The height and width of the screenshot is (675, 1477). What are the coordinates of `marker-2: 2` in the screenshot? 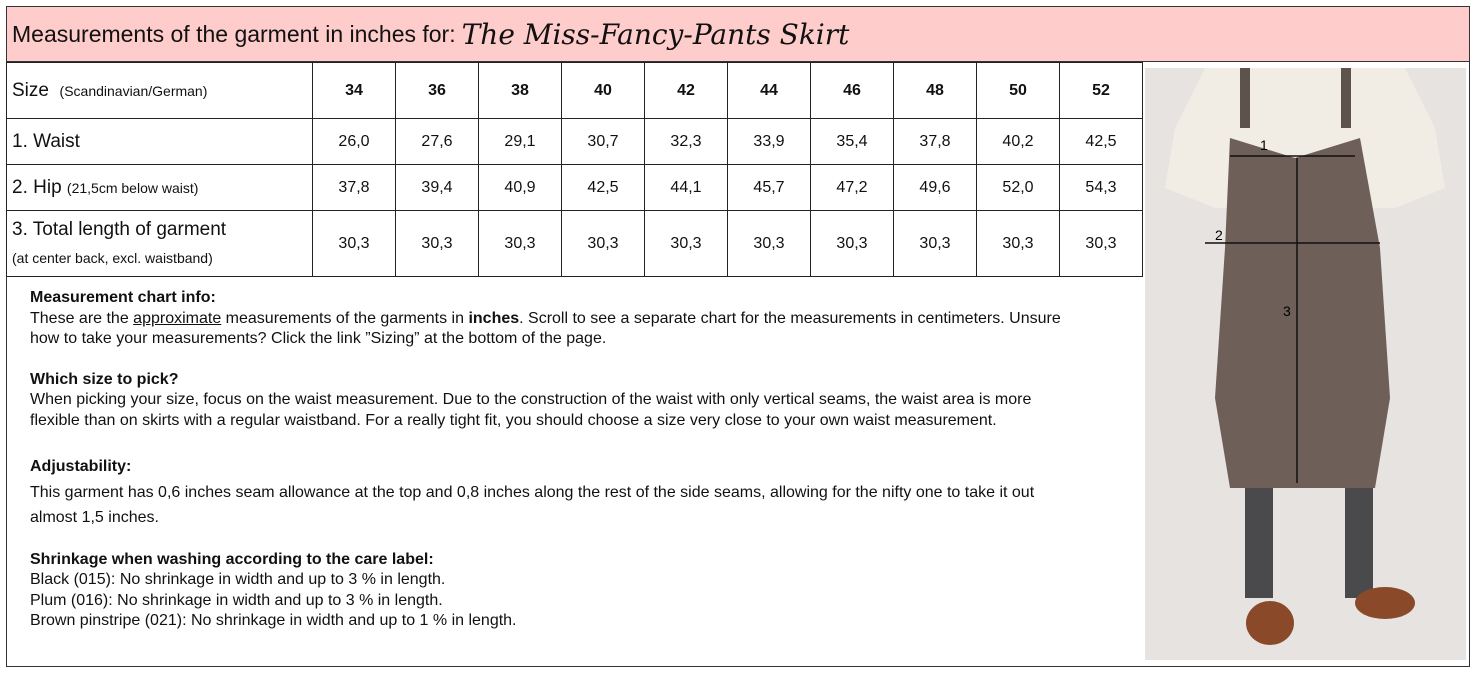 It's located at (1219, 235).